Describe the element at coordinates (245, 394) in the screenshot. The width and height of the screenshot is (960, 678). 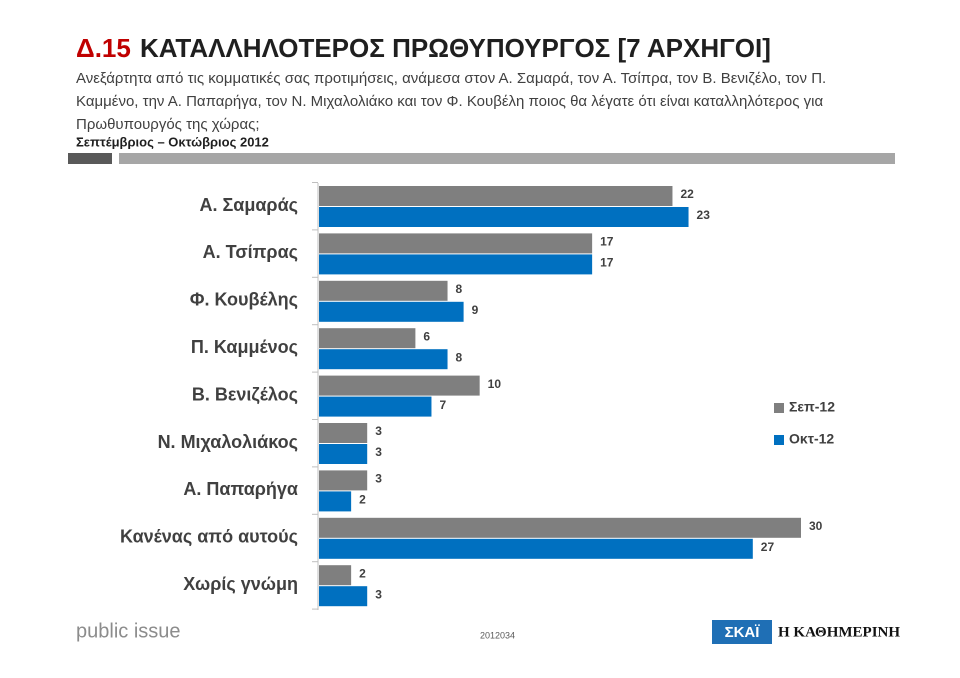
I see `category-label: Β. Βενιζέλος` at that location.